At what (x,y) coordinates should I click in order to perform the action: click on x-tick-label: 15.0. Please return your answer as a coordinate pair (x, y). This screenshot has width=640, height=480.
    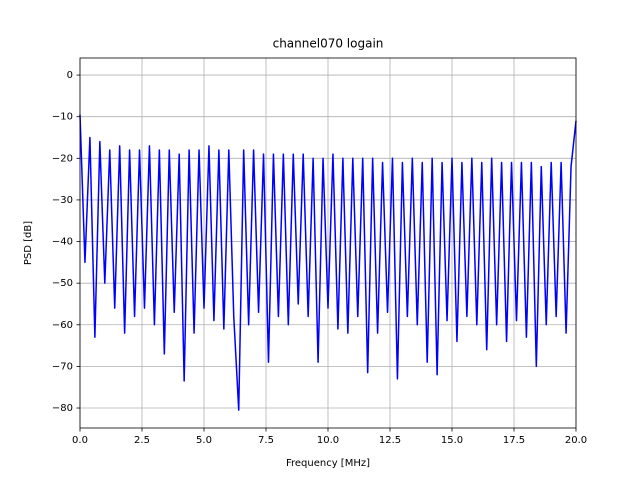
    Looking at the image, I should click on (452, 440).